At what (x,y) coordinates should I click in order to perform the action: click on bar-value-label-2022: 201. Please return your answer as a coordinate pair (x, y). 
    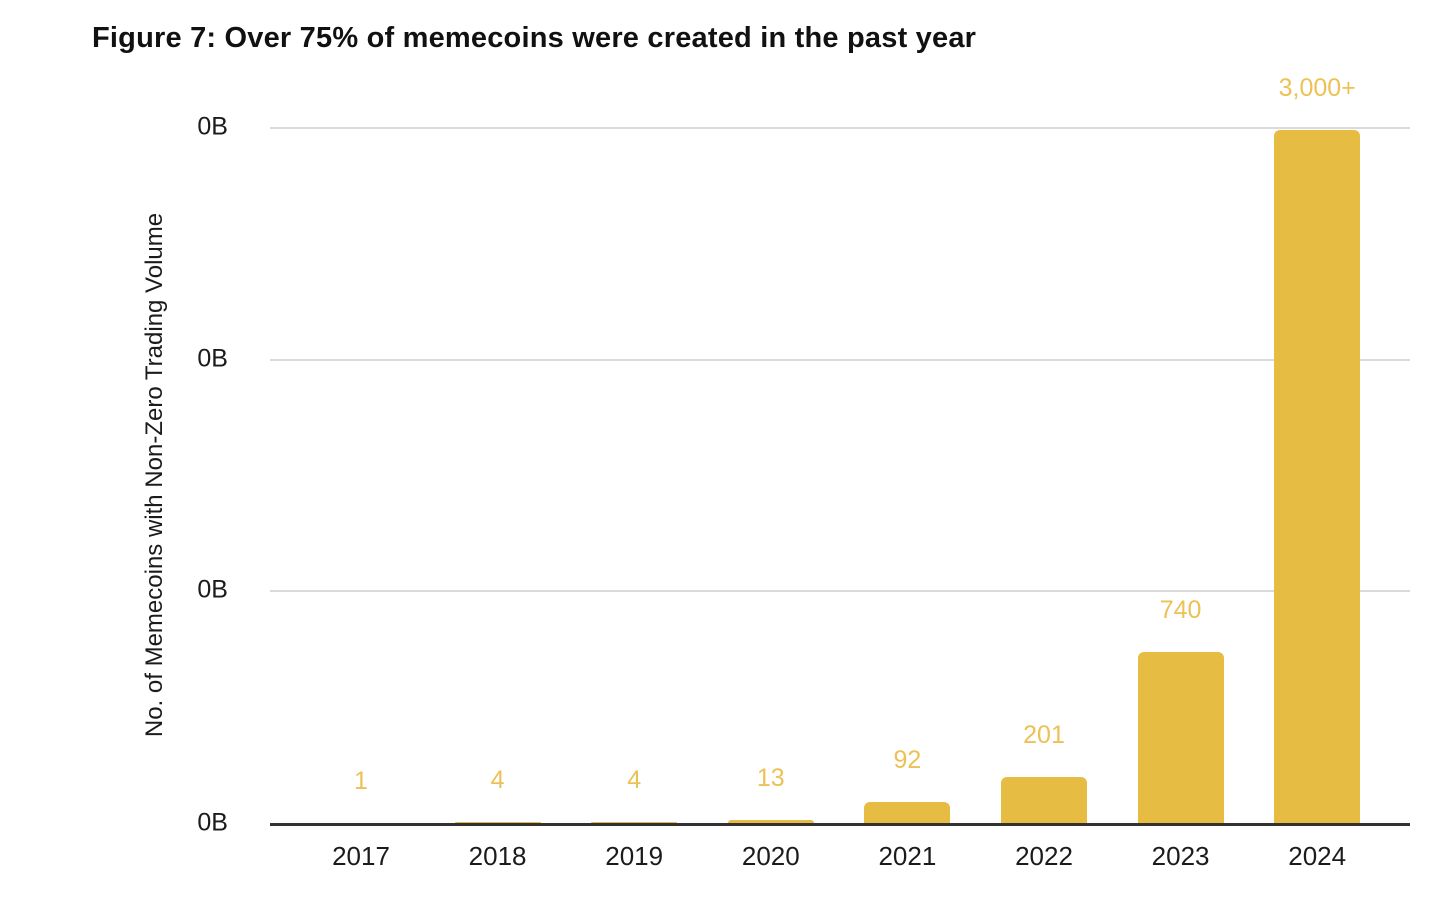
    Looking at the image, I should click on (1044, 734).